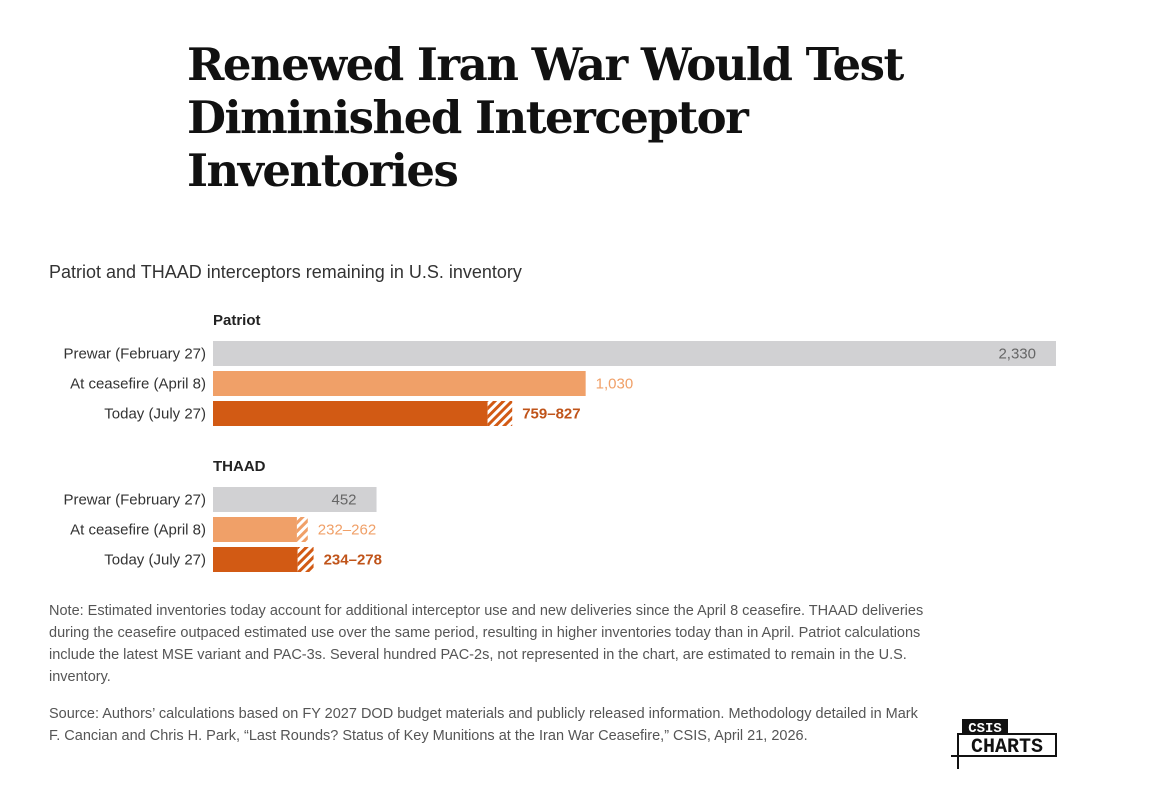  What do you see at coordinates (347, 530) in the screenshot?
I see `value-label-thaad-ceasefire: 232–262` at bounding box center [347, 530].